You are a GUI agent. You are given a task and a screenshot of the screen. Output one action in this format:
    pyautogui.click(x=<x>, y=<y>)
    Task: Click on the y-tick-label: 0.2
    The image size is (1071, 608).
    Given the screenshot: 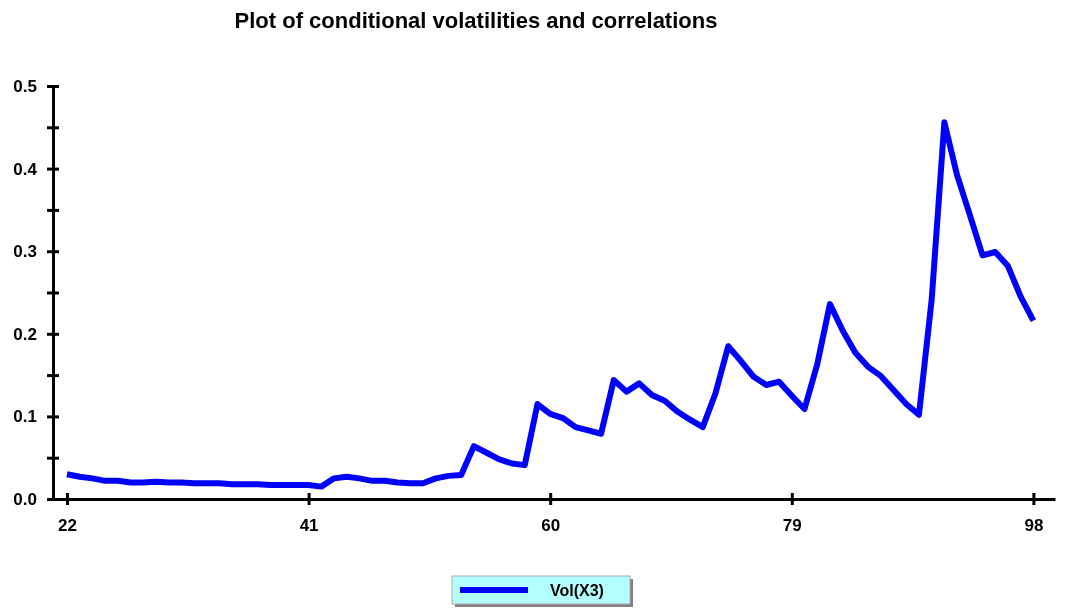 What is the action you would take?
    pyautogui.click(x=25, y=334)
    